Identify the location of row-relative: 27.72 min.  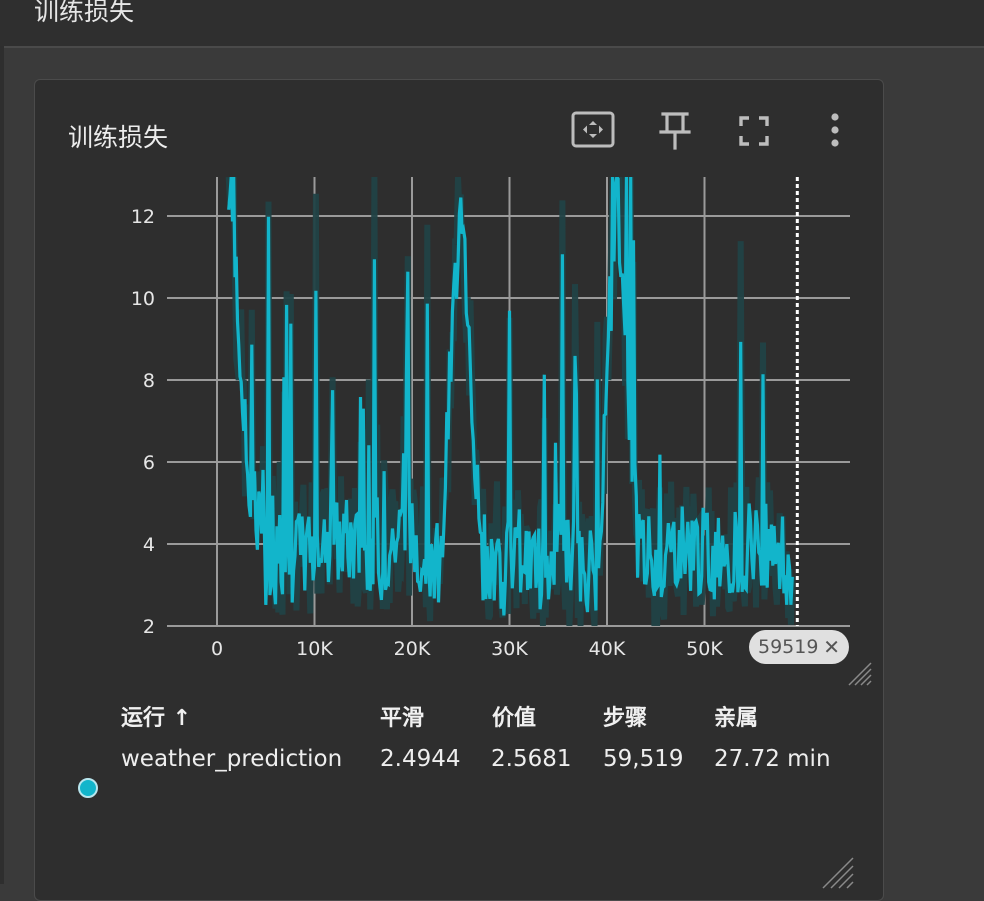
(772, 759).